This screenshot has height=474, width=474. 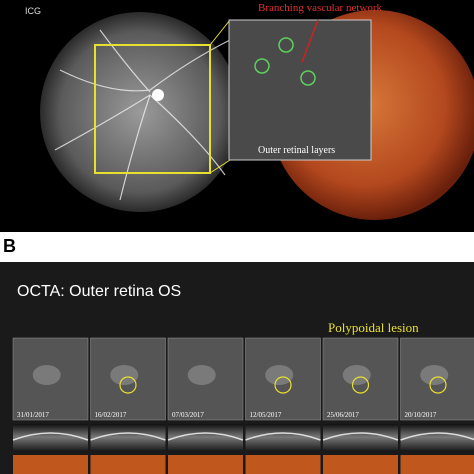 What do you see at coordinates (266, 415) in the screenshot?
I see `date-label: 12/05/2017` at bounding box center [266, 415].